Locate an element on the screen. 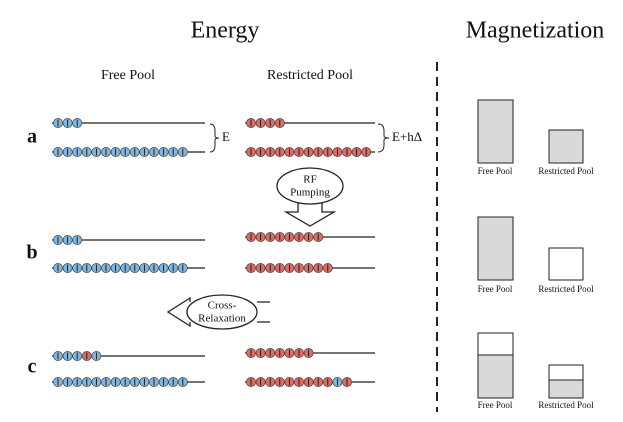 This screenshot has width=623, height=422. title-energy: Energy is located at coordinates (225, 31).